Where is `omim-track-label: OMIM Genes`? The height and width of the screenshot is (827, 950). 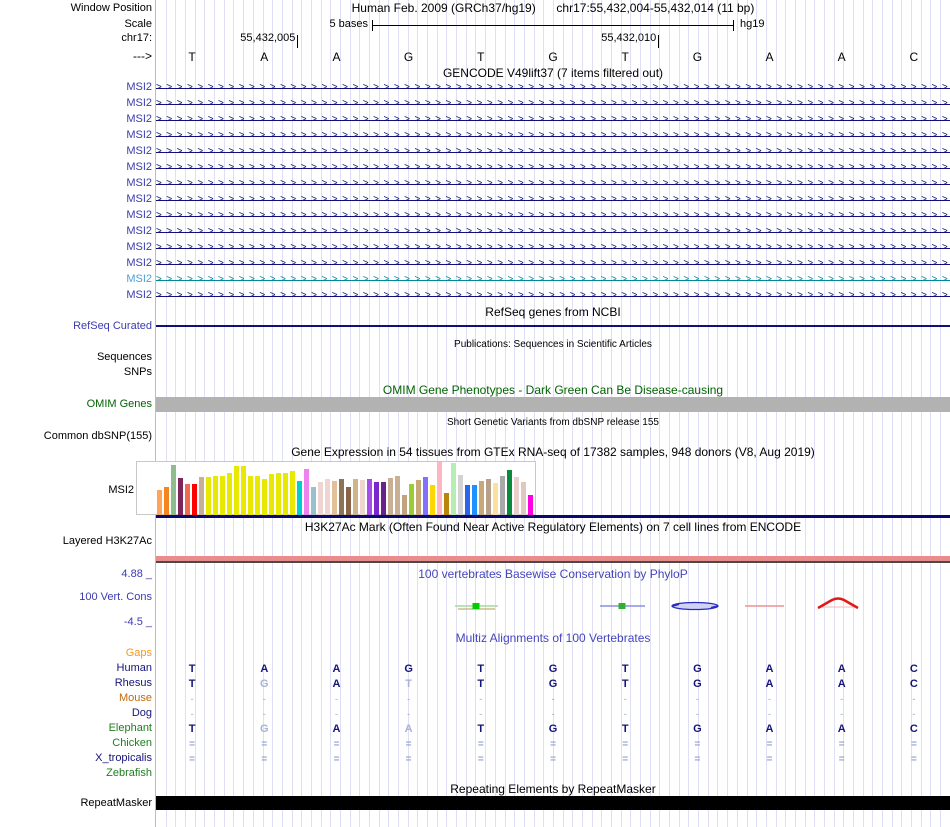 omim-track-label: OMIM Genes is located at coordinates (119, 404).